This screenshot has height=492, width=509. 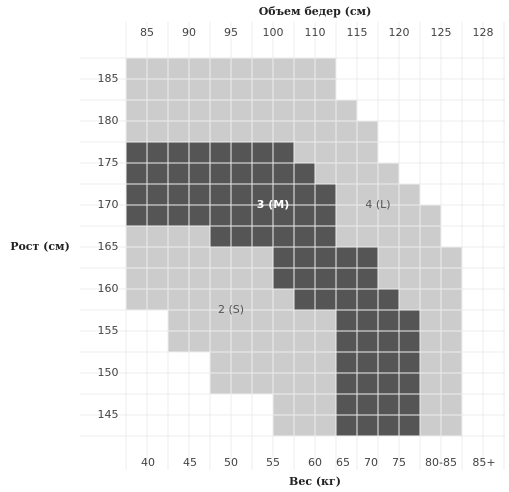 I want to click on height-label: 170, so click(x=108, y=204).